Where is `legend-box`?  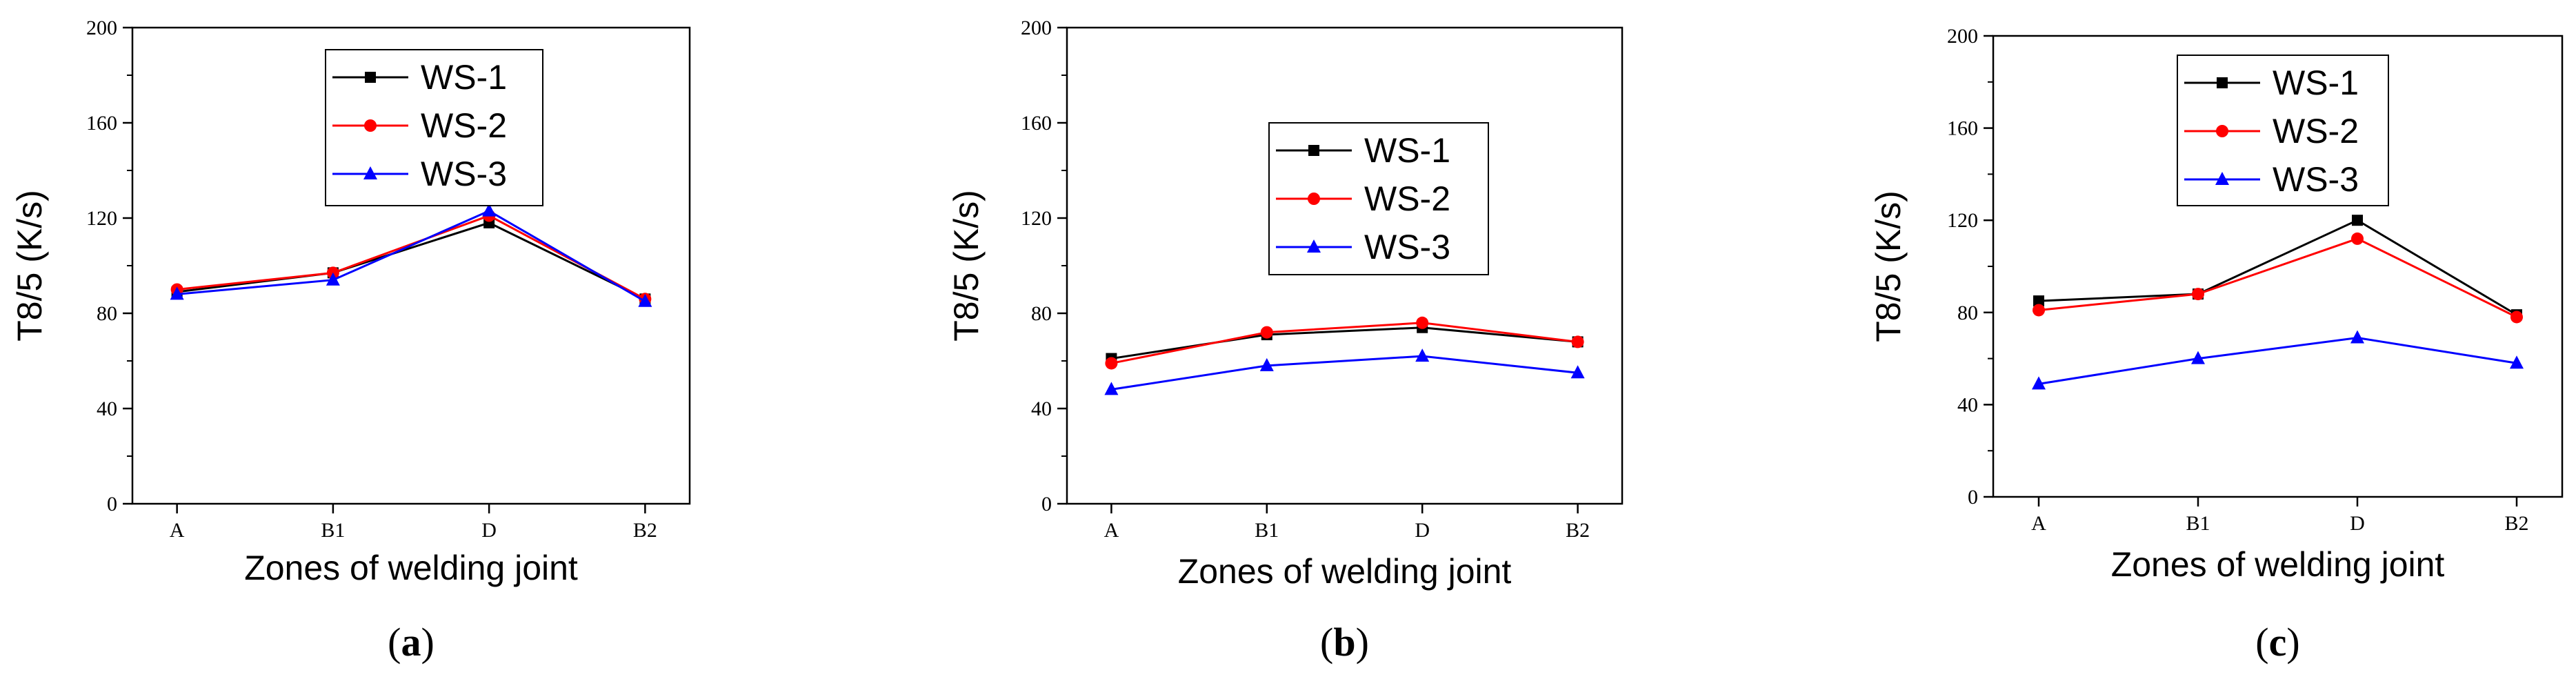
legend-box is located at coordinates (434, 127).